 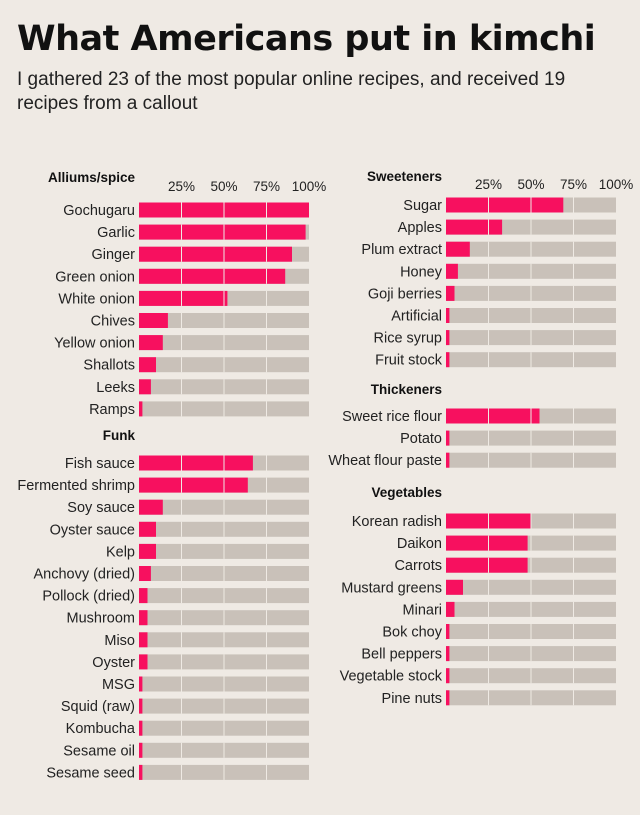 What do you see at coordinates (401, 655) in the screenshot?
I see `category-label: Bell peppers` at bounding box center [401, 655].